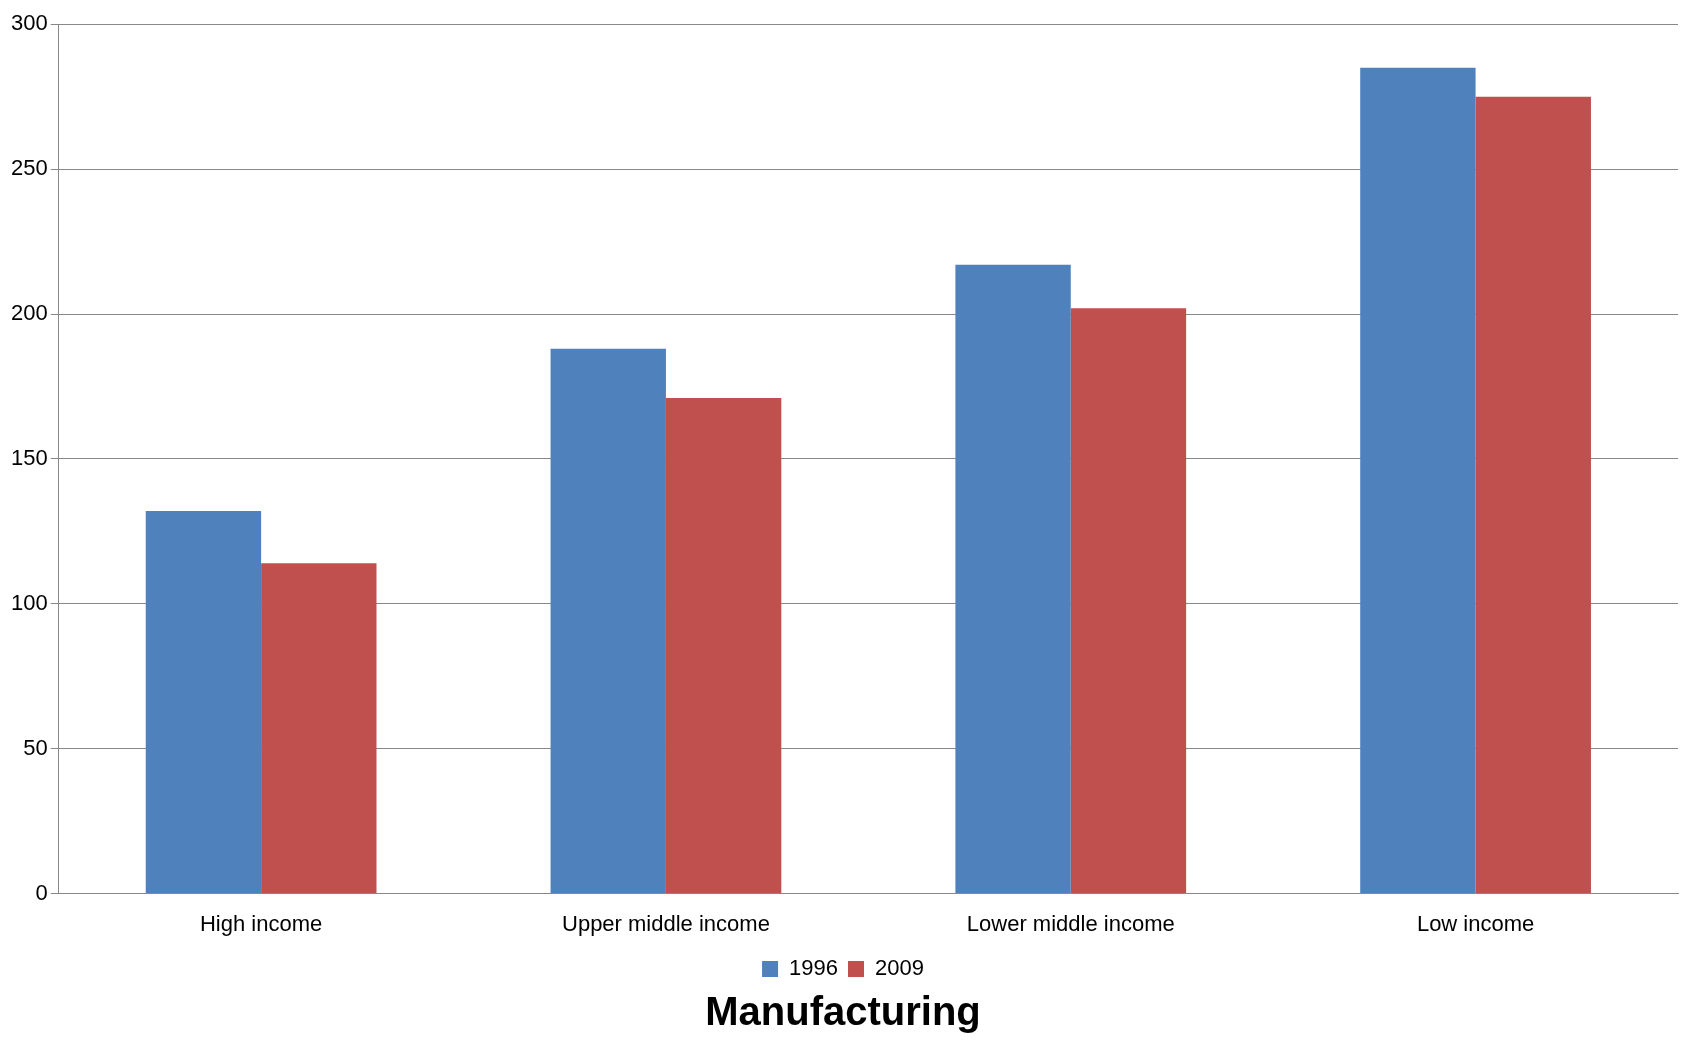 The width and height of the screenshot is (1696, 1050). What do you see at coordinates (35, 747) in the screenshot?
I see `y-tick-label: 50` at bounding box center [35, 747].